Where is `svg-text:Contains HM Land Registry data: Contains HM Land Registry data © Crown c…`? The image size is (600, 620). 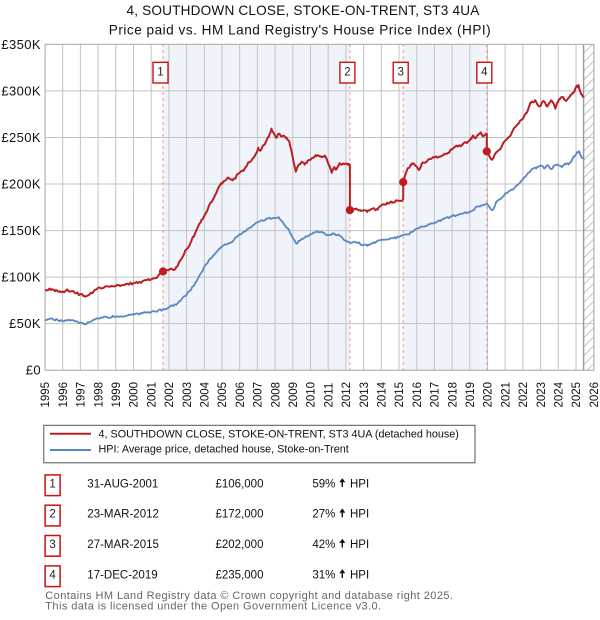 svg-text:Contains HM Land Registry data: Contains HM Land Registry data © Crown c… is located at coordinates (249, 596).